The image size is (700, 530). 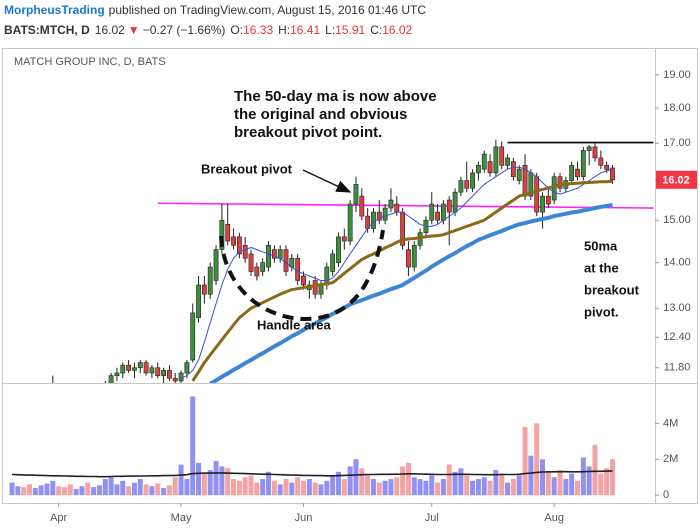 I want to click on change: −0.27 (−1.66%), so click(x=184, y=30).